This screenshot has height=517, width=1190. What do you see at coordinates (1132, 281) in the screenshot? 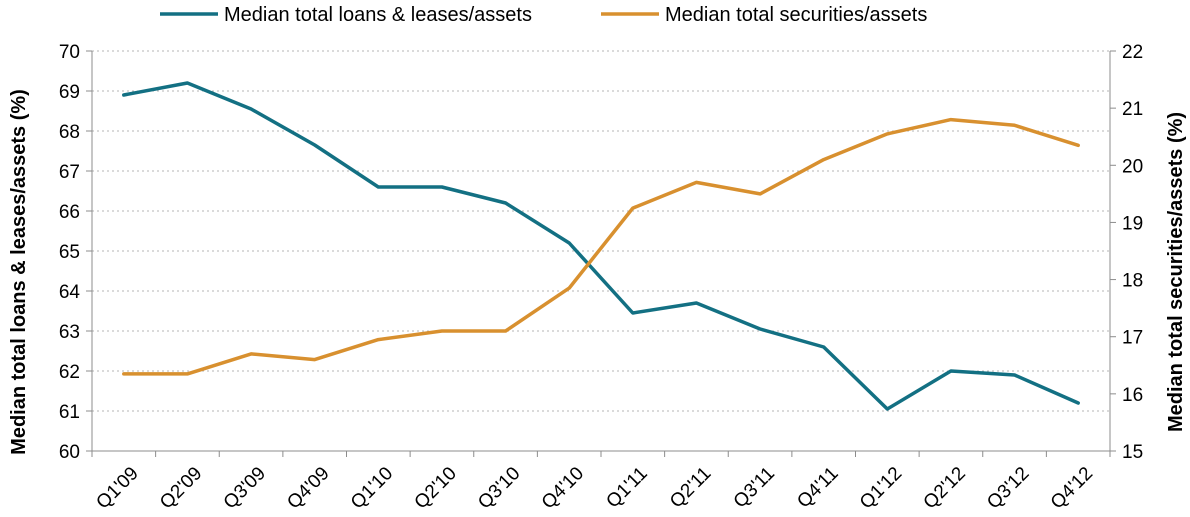
I see `right-tick-label: 18` at bounding box center [1132, 281].